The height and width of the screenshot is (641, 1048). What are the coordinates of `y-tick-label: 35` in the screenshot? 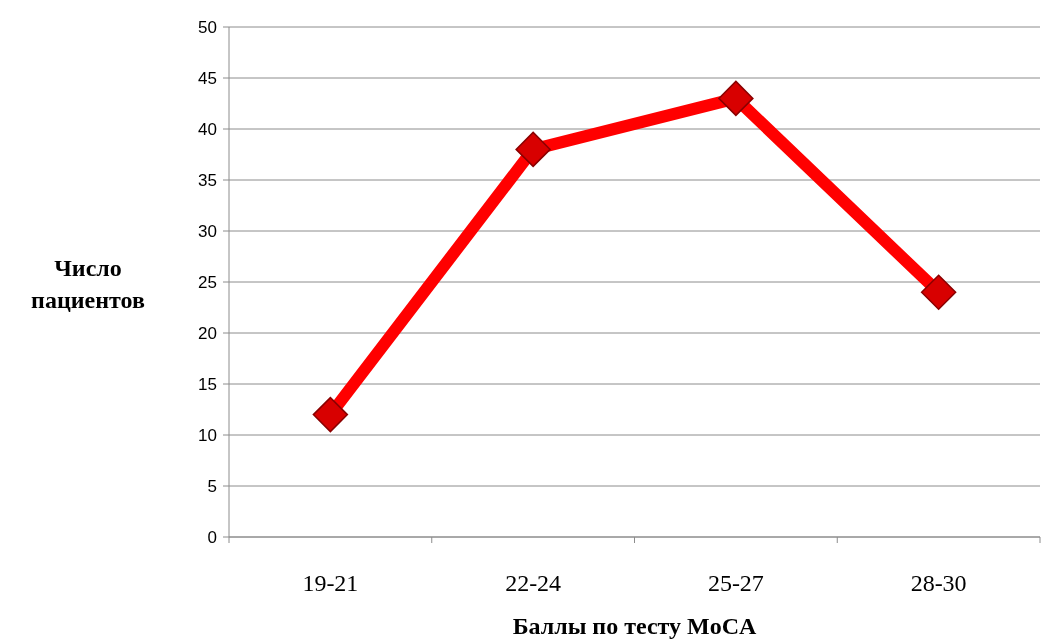 It's located at (207, 180).